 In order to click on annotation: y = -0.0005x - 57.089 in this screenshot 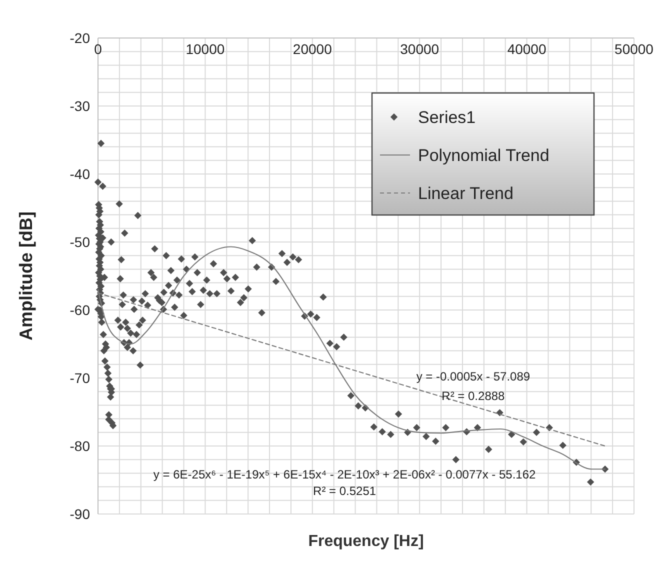, I will do `click(473, 377)`.